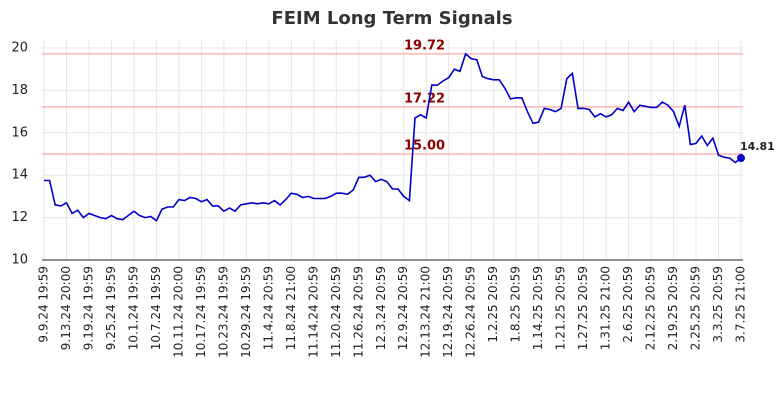  I want to click on last-value-label: 14.81, so click(757, 146).